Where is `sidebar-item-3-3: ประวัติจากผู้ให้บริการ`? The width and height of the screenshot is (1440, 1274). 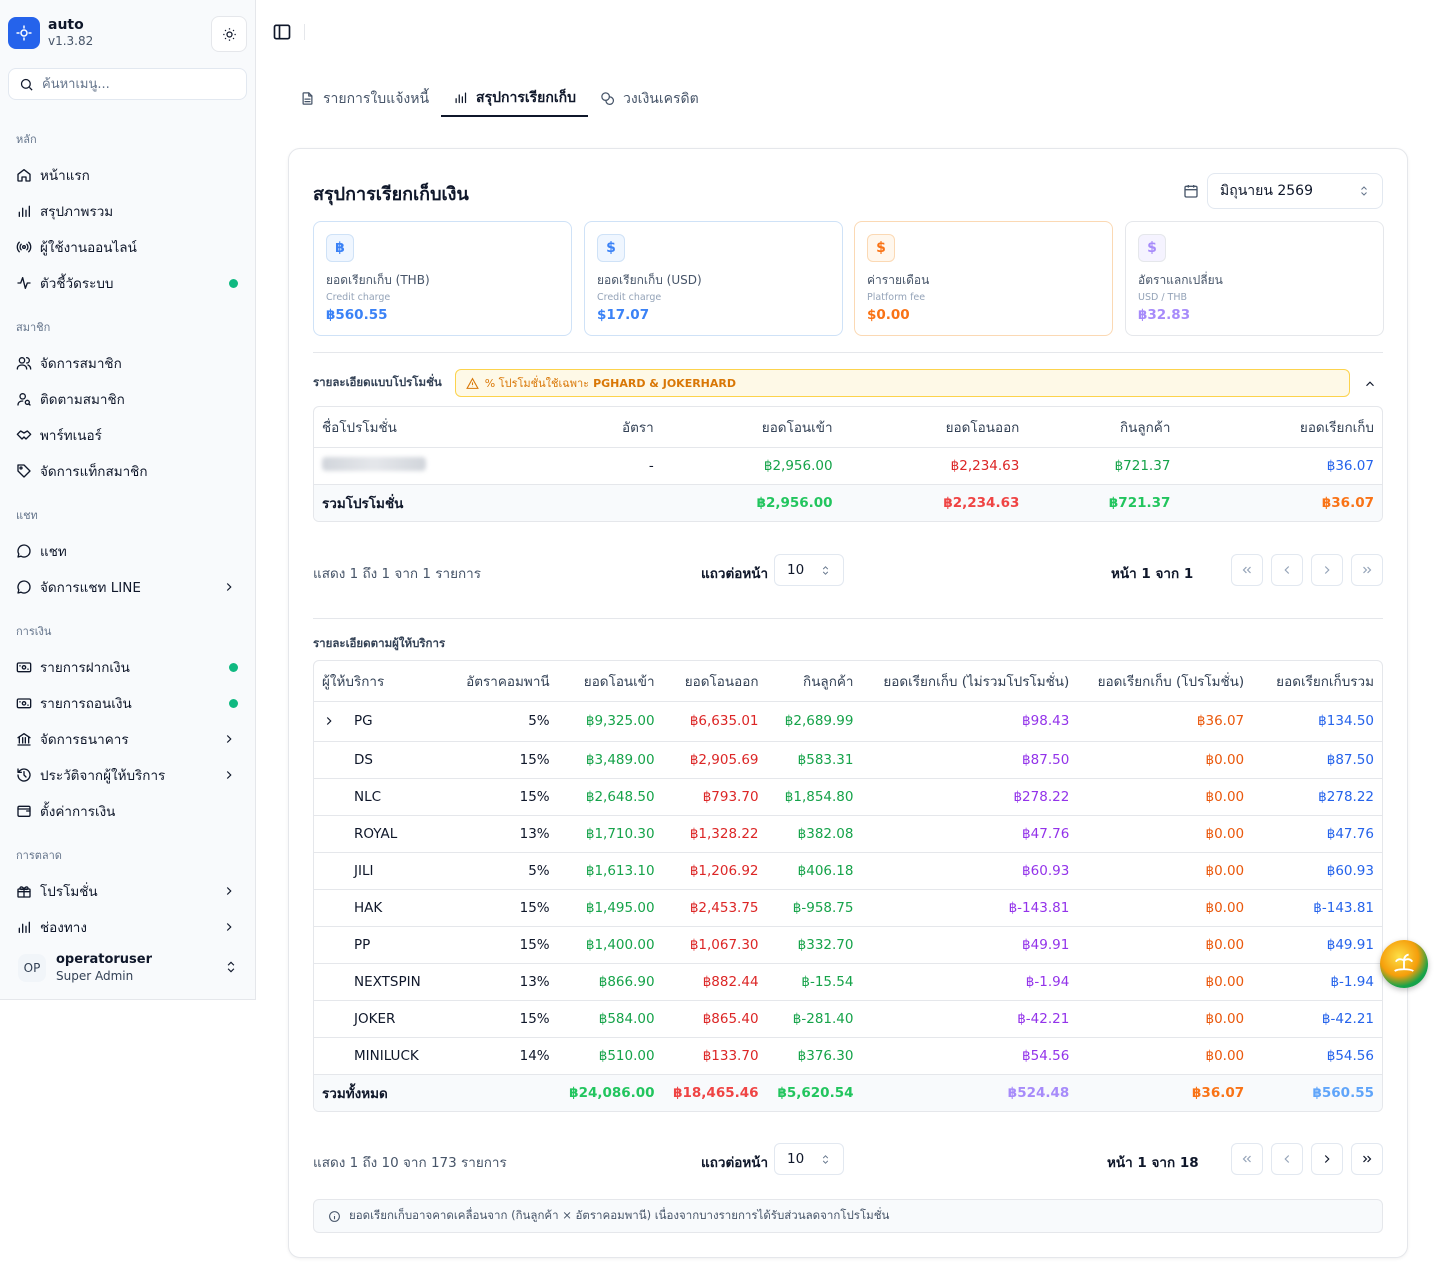 sidebar-item-3-3: ประวัติจากผู้ให้บริการ is located at coordinates (128, 775).